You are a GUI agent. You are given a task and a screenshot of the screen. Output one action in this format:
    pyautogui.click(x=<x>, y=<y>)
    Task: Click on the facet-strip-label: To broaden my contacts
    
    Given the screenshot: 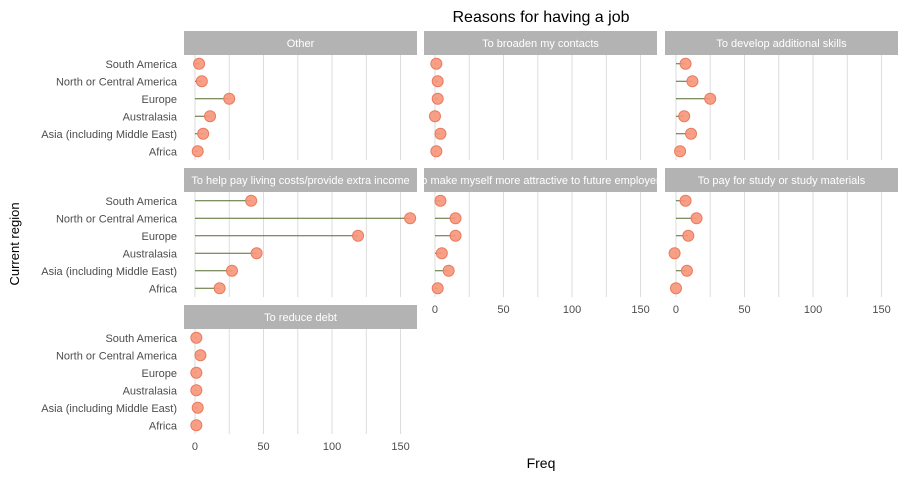 What is the action you would take?
    pyautogui.click(x=540, y=44)
    